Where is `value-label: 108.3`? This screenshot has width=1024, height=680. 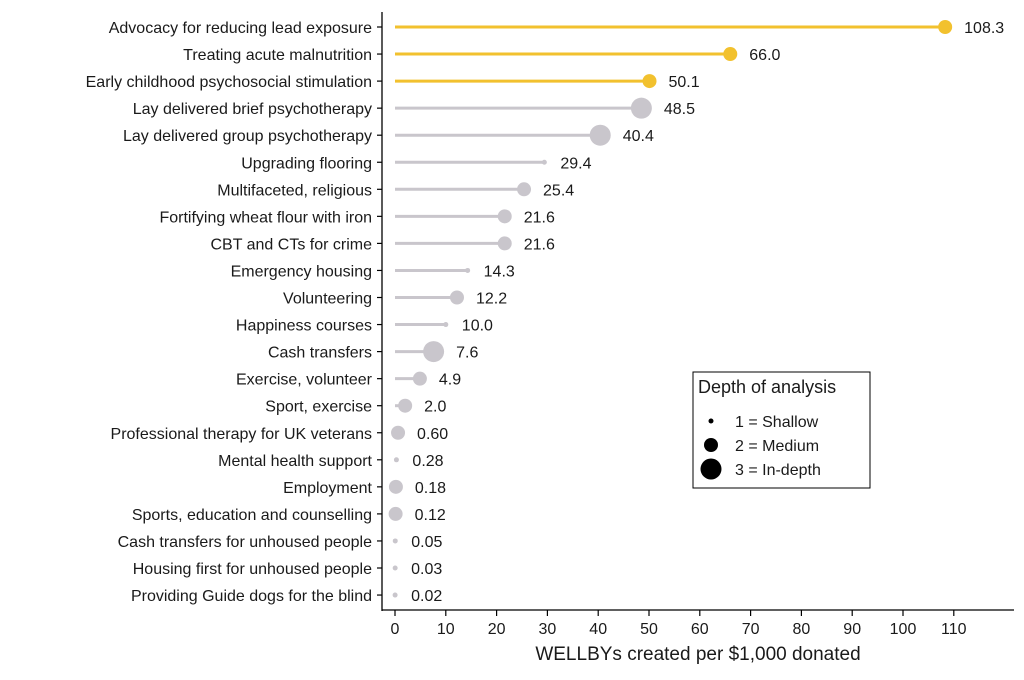
value-label: 108.3 is located at coordinates (984, 28).